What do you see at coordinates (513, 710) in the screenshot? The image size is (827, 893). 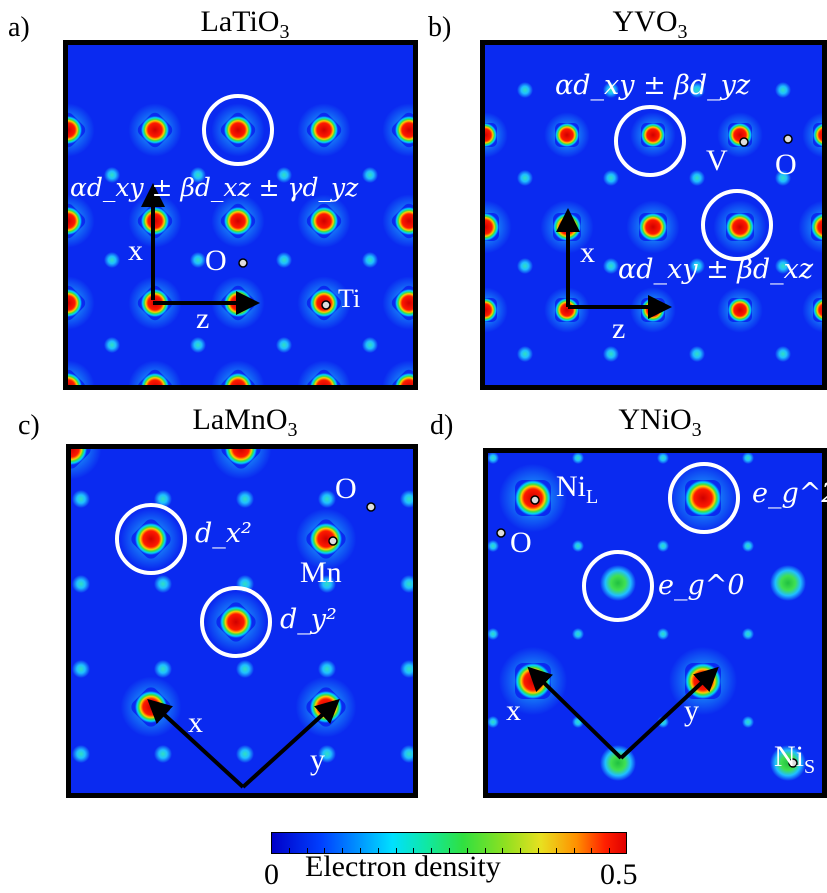 I see `axis-label-x-d: x` at bounding box center [513, 710].